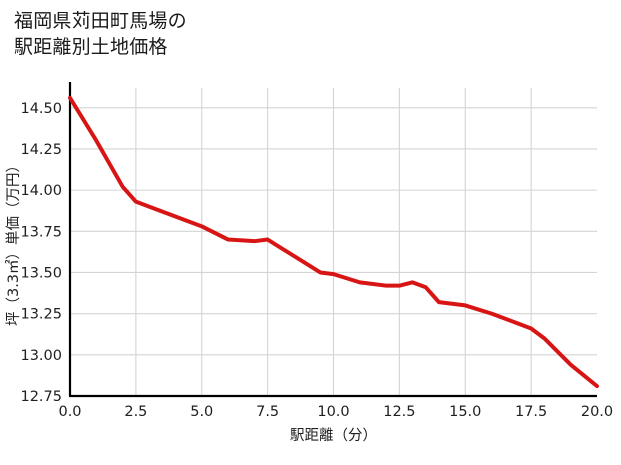 This screenshot has height=465, width=621. Describe the element at coordinates (465, 412) in the screenshot. I see `x-tick-label: 15.0` at that location.